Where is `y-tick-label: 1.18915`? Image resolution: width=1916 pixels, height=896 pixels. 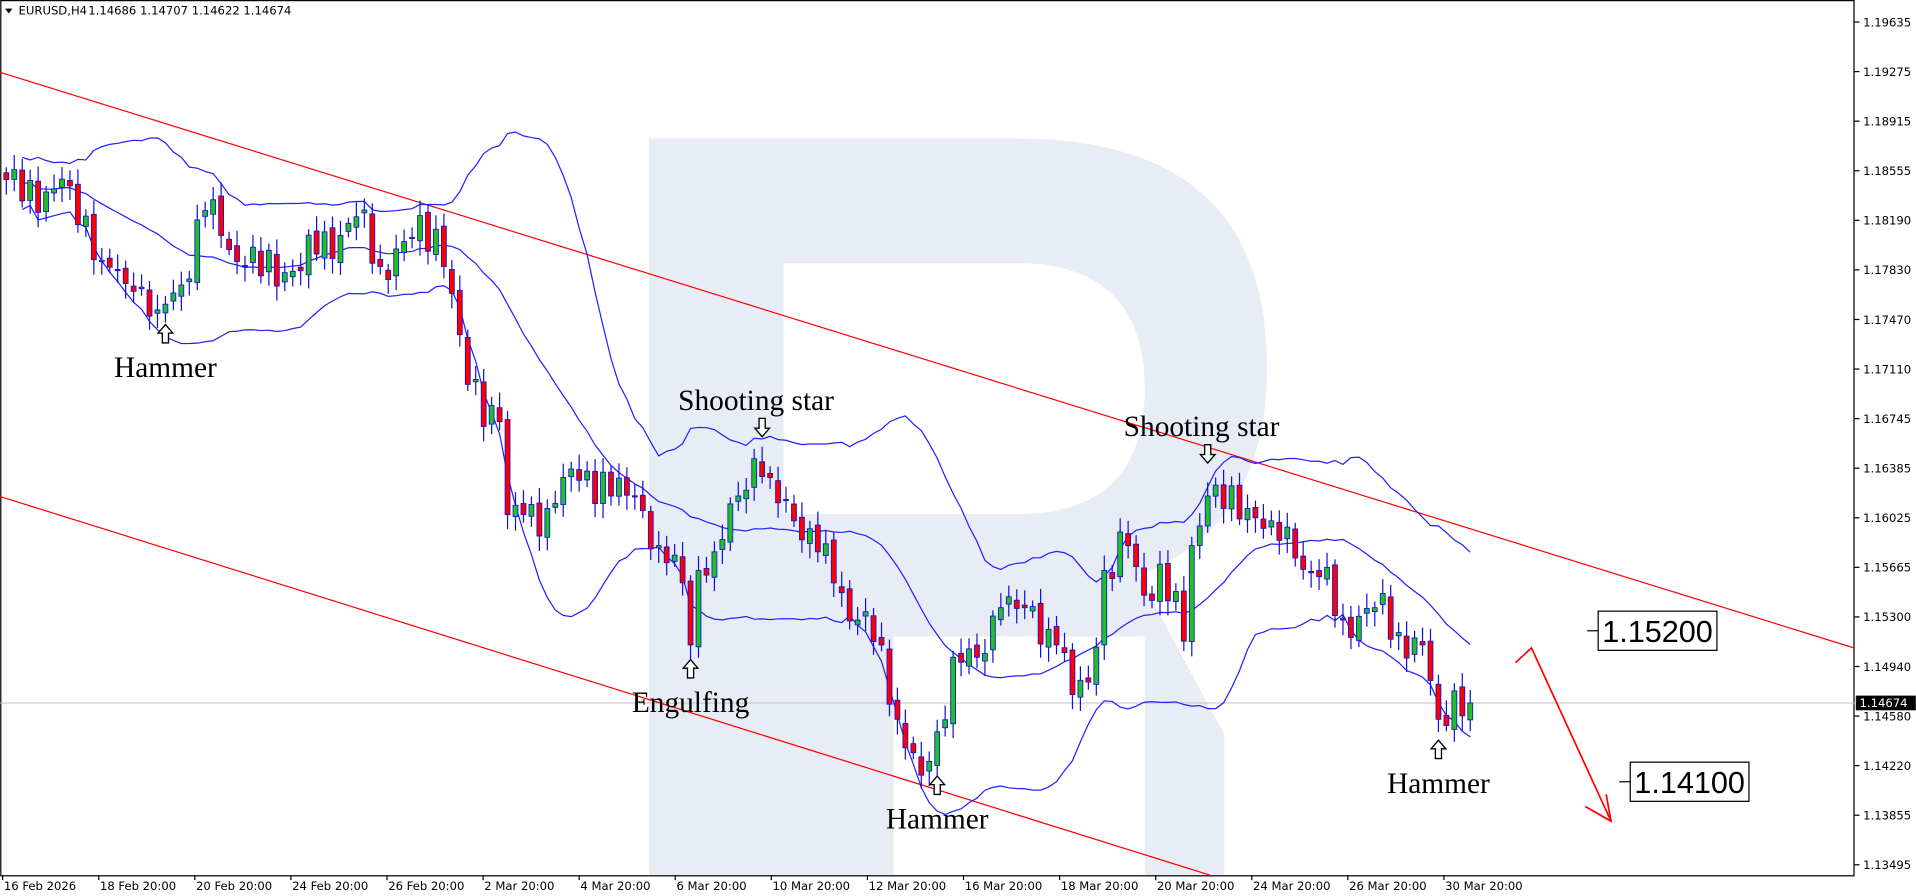 y-tick-label: 1.18915 is located at coordinates (1887, 121).